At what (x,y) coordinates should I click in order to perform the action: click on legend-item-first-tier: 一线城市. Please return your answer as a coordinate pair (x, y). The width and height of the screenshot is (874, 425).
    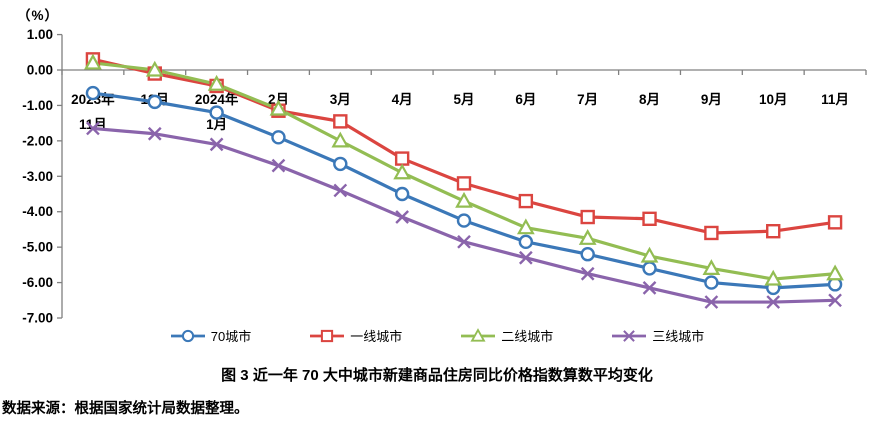
    Looking at the image, I should click on (355, 335).